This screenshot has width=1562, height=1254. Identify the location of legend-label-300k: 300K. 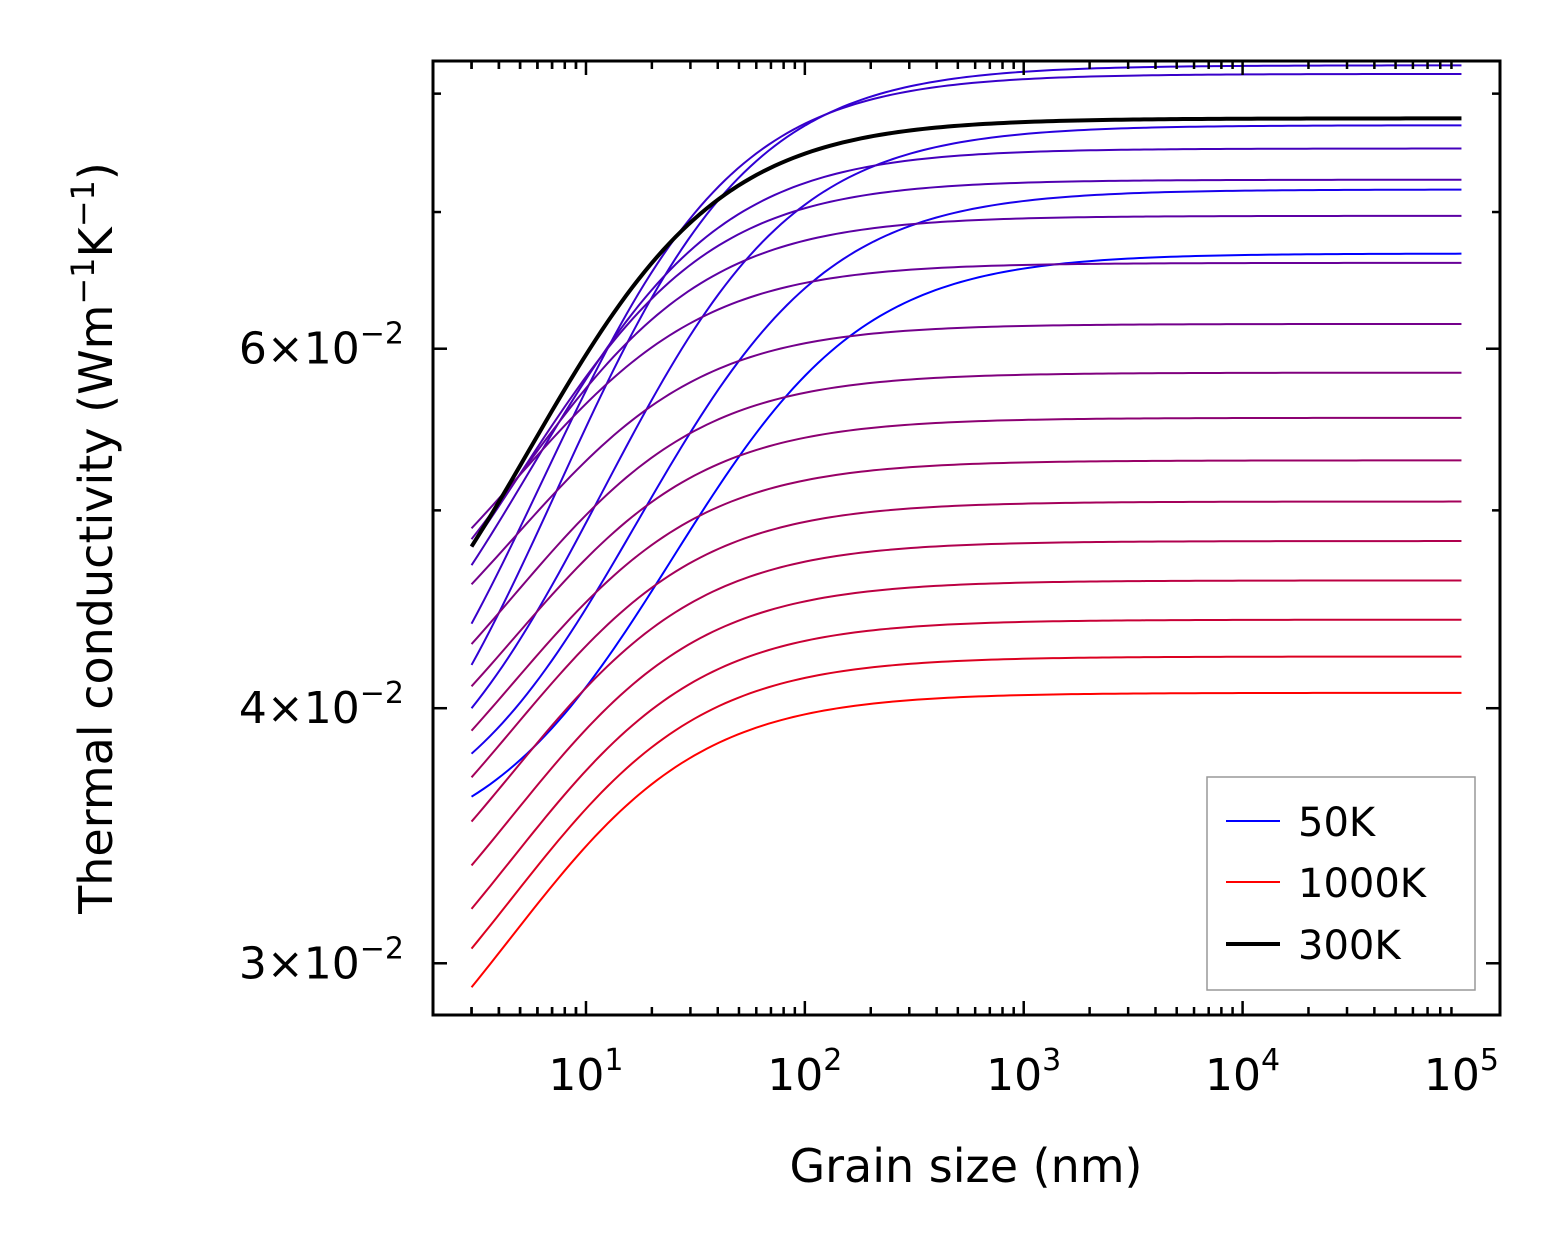
(1350, 946).